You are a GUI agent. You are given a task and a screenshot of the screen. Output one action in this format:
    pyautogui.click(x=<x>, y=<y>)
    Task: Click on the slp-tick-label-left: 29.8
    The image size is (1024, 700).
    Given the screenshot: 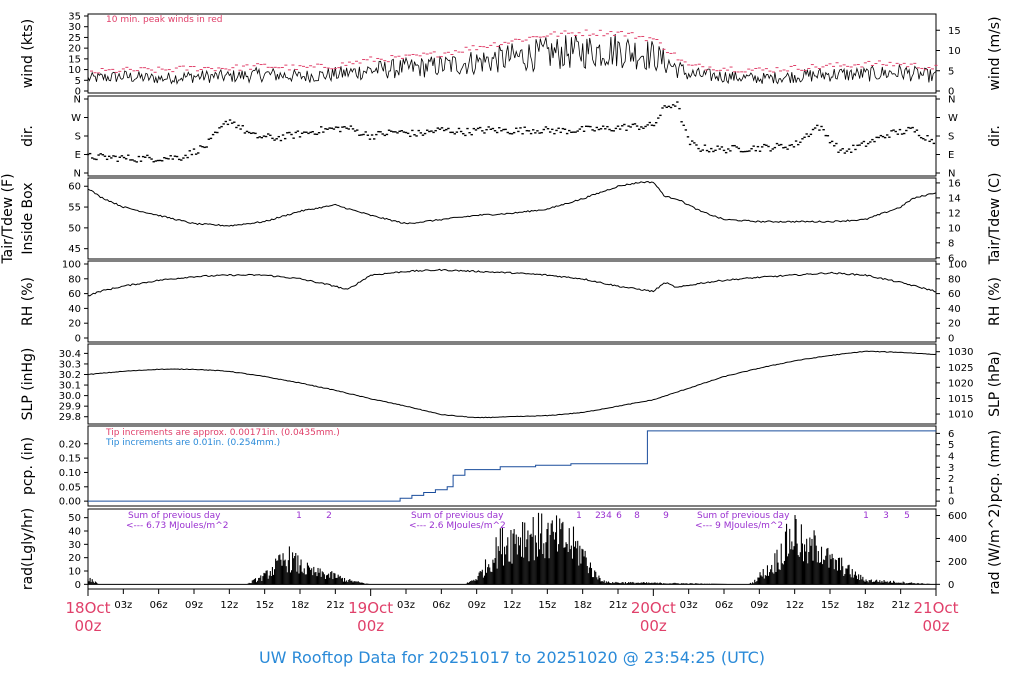 What is the action you would take?
    pyautogui.click(x=70, y=417)
    